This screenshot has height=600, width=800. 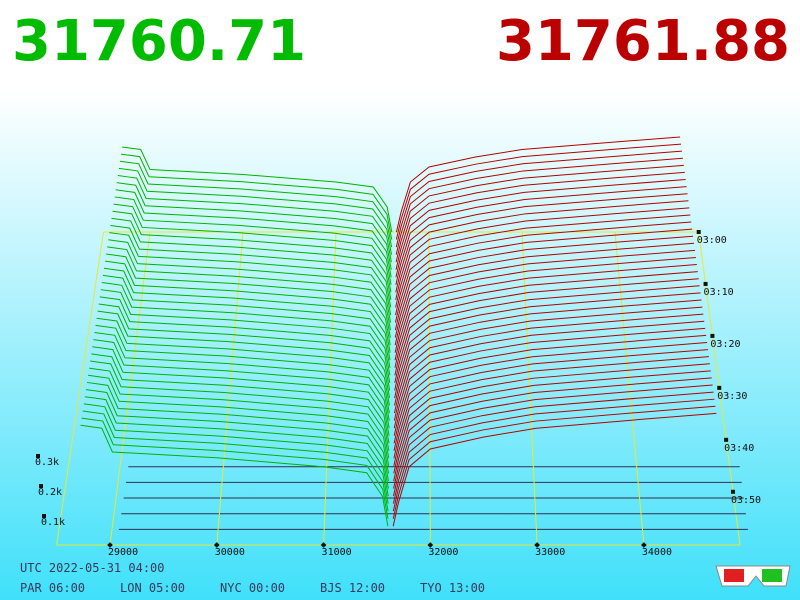 What do you see at coordinates (772, 575) in the screenshot?
I see `green-lens` at bounding box center [772, 575].